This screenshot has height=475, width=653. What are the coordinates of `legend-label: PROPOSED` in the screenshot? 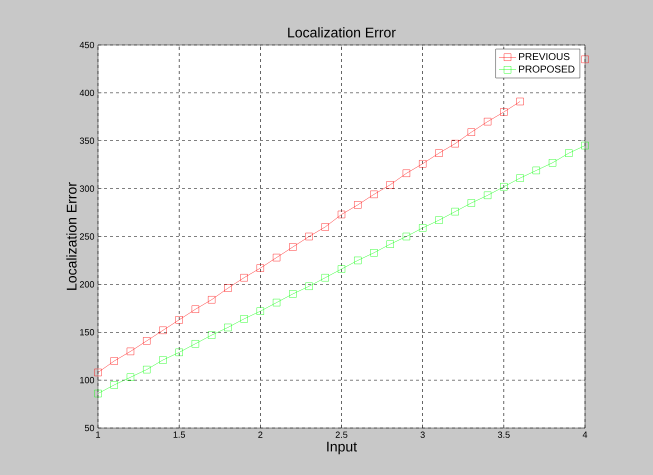 It's located at (546, 69).